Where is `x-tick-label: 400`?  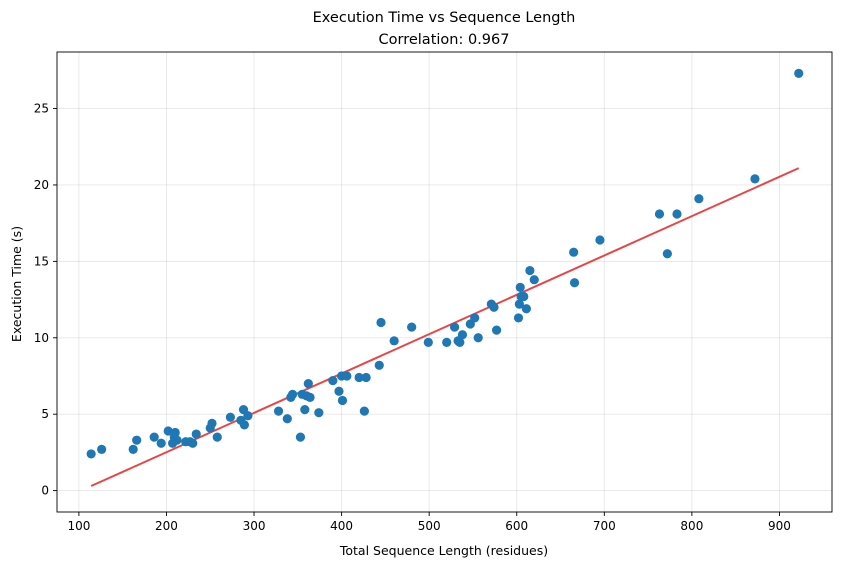
x-tick-label: 400 is located at coordinates (341, 526).